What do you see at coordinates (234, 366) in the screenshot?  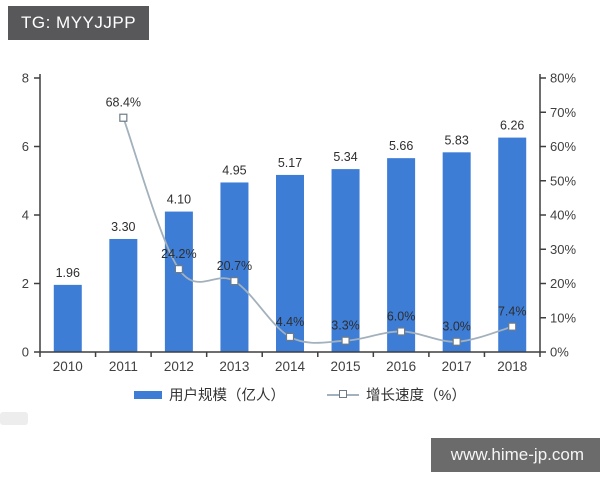 I see `x-axis-label: 2013` at bounding box center [234, 366].